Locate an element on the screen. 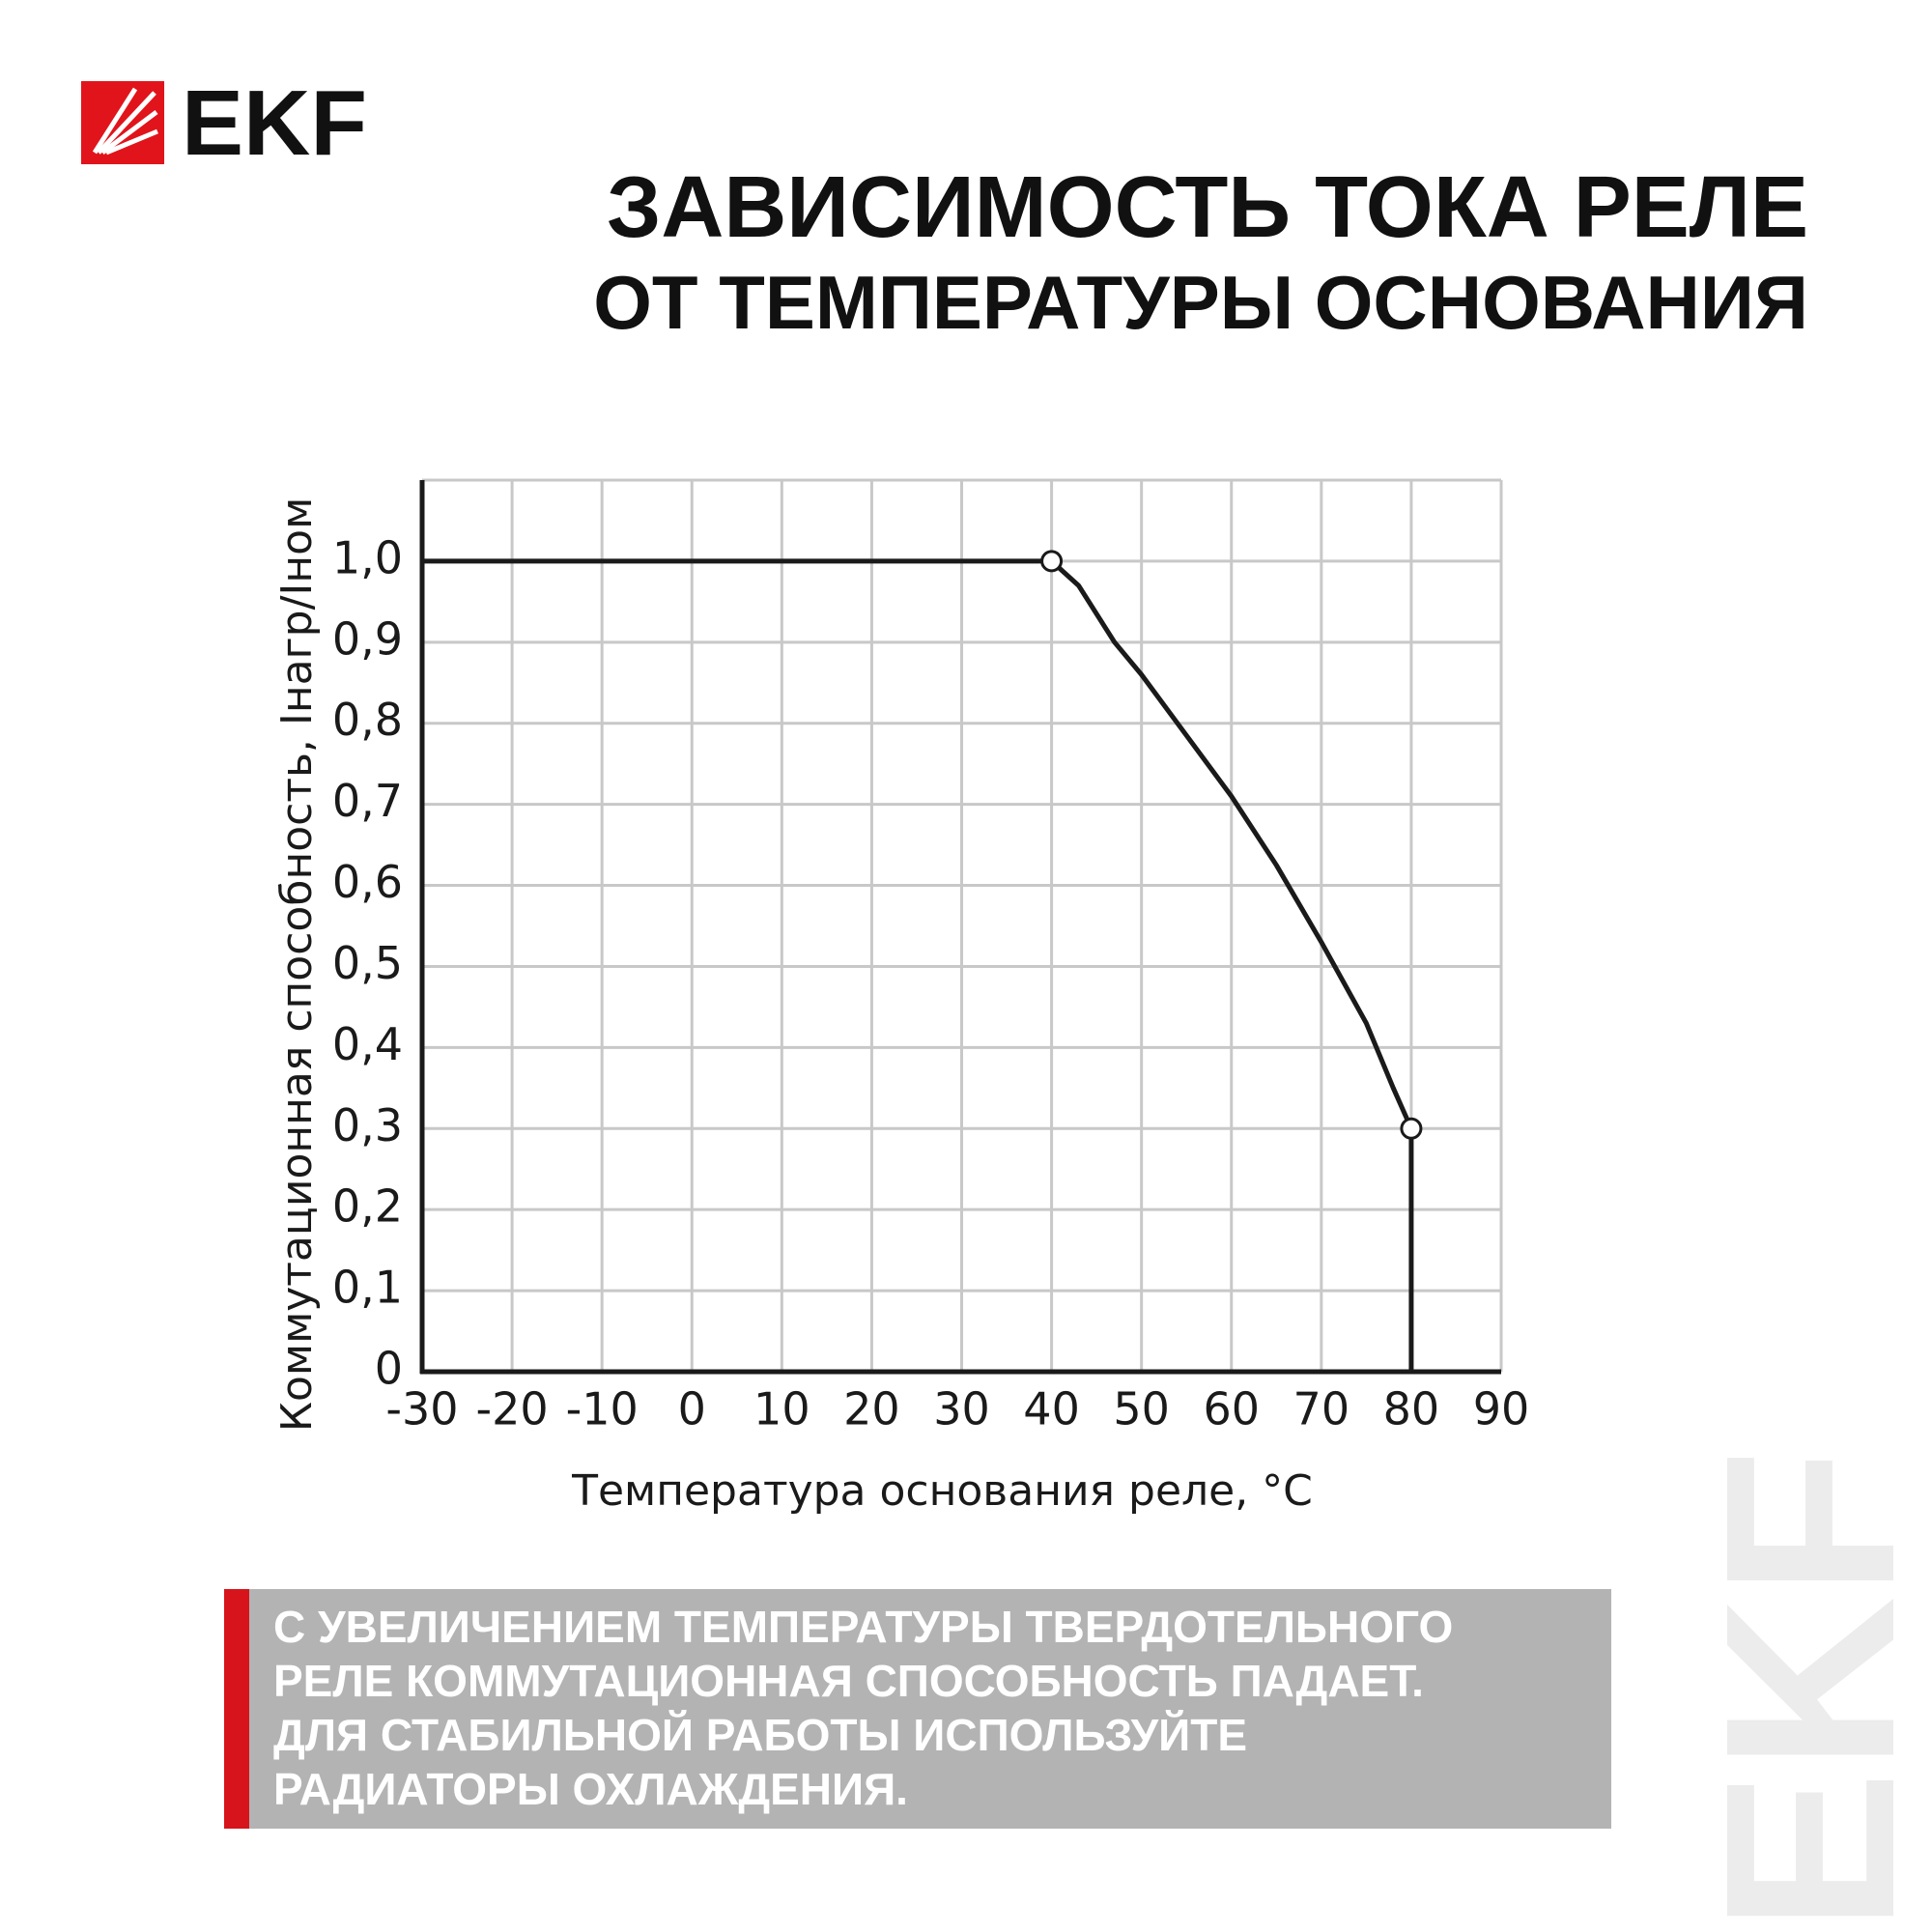 This screenshot has width=1932, height=1932. description-line: РАДИАТОРЫ ОХЛАЖДЕНИЯ. is located at coordinates (590, 1789).